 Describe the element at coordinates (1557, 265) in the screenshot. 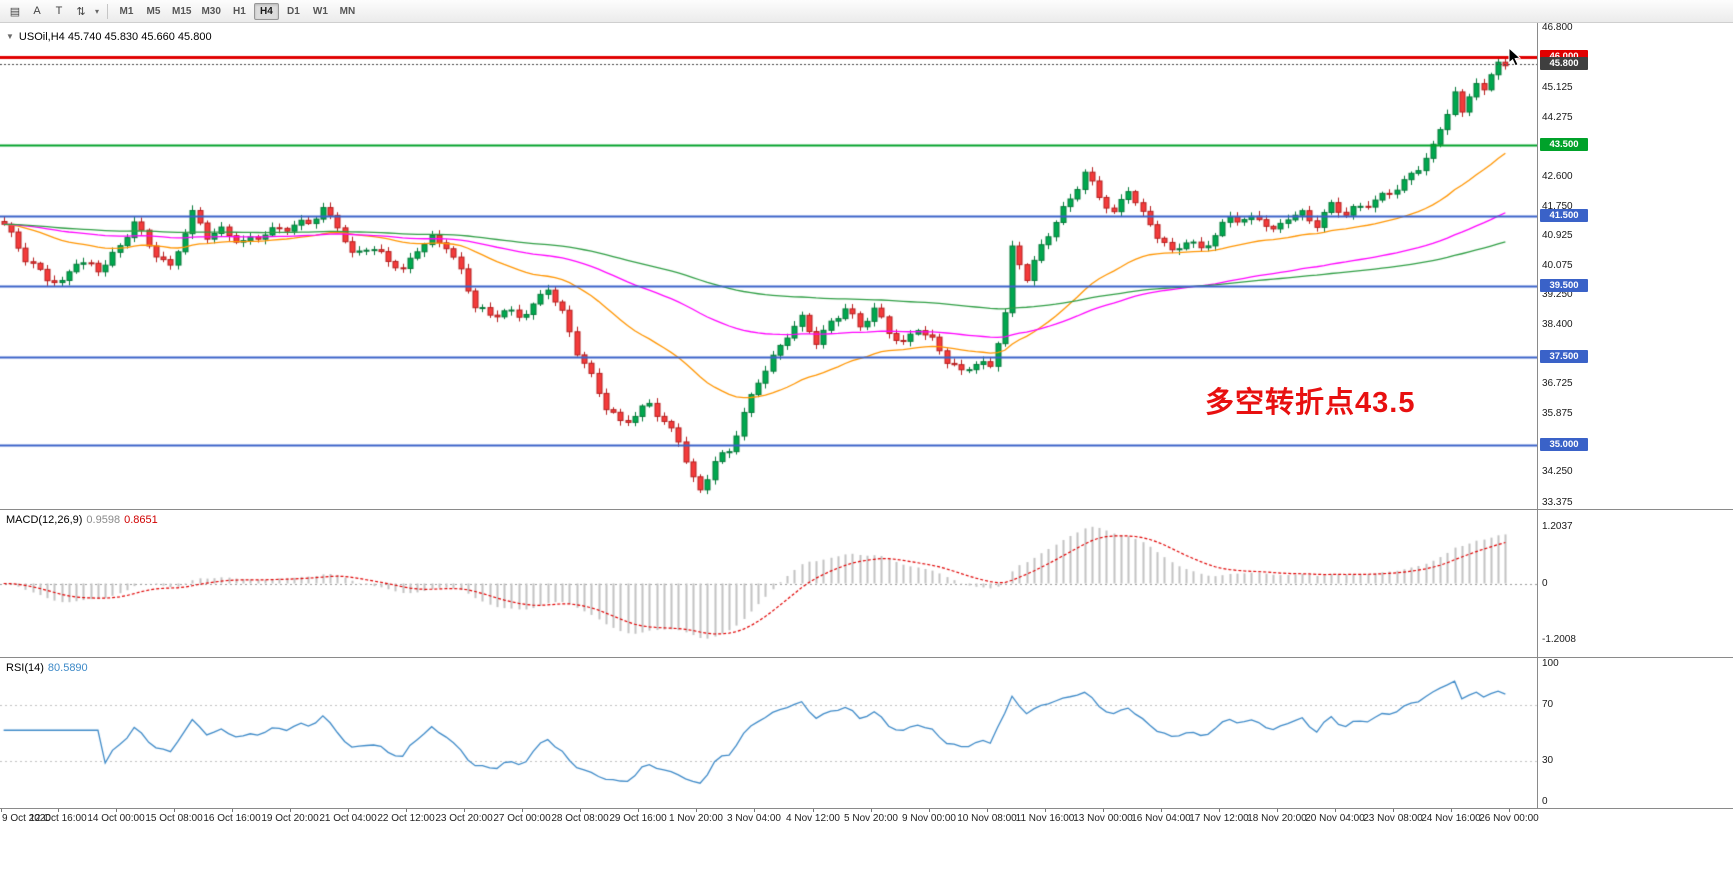

I see `price-tick: 40.075` at that location.